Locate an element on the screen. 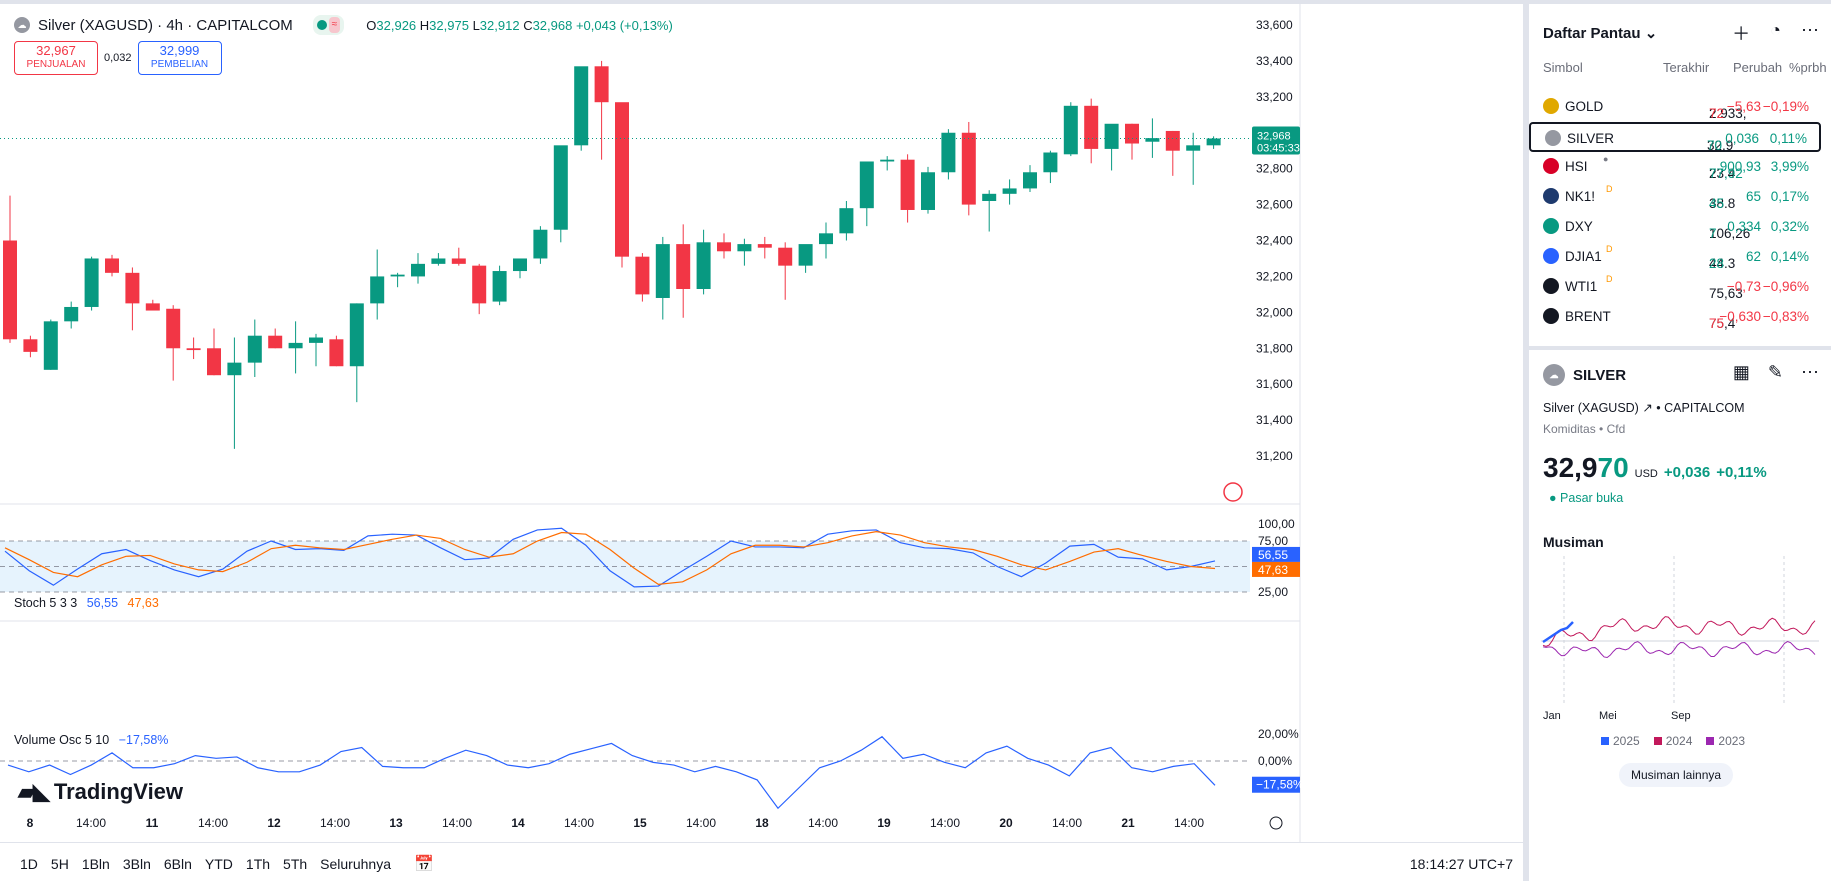  add-symbol-icon: ＋ is located at coordinates (1741, 34).